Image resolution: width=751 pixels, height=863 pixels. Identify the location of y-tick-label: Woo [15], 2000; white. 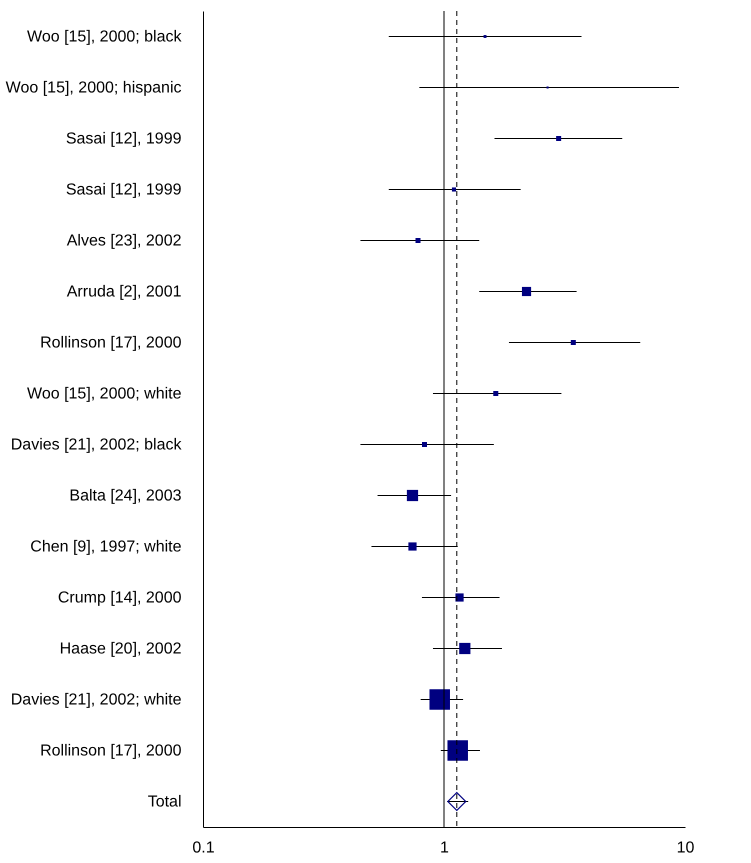
(104, 394).